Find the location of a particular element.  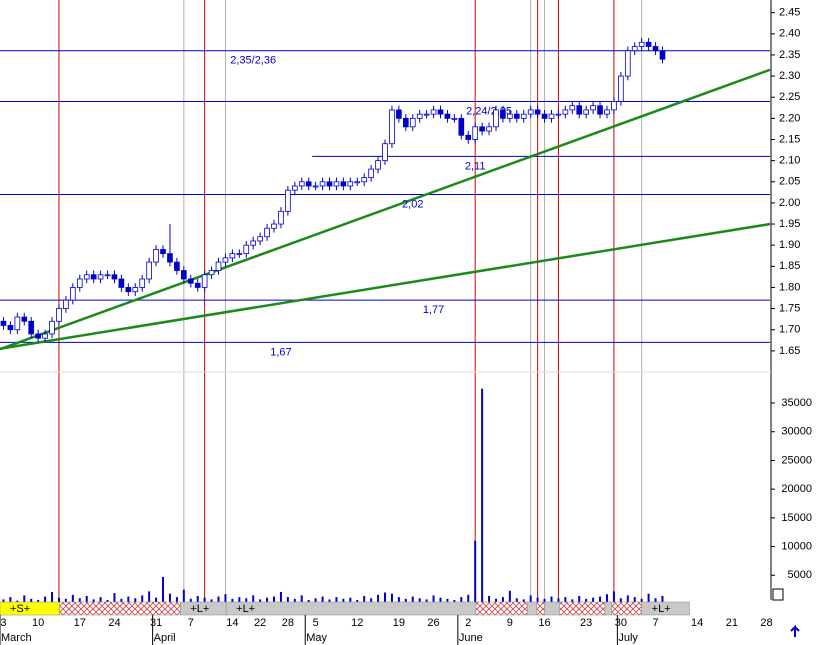

y-tick-label: 2.05 is located at coordinates (789, 182).